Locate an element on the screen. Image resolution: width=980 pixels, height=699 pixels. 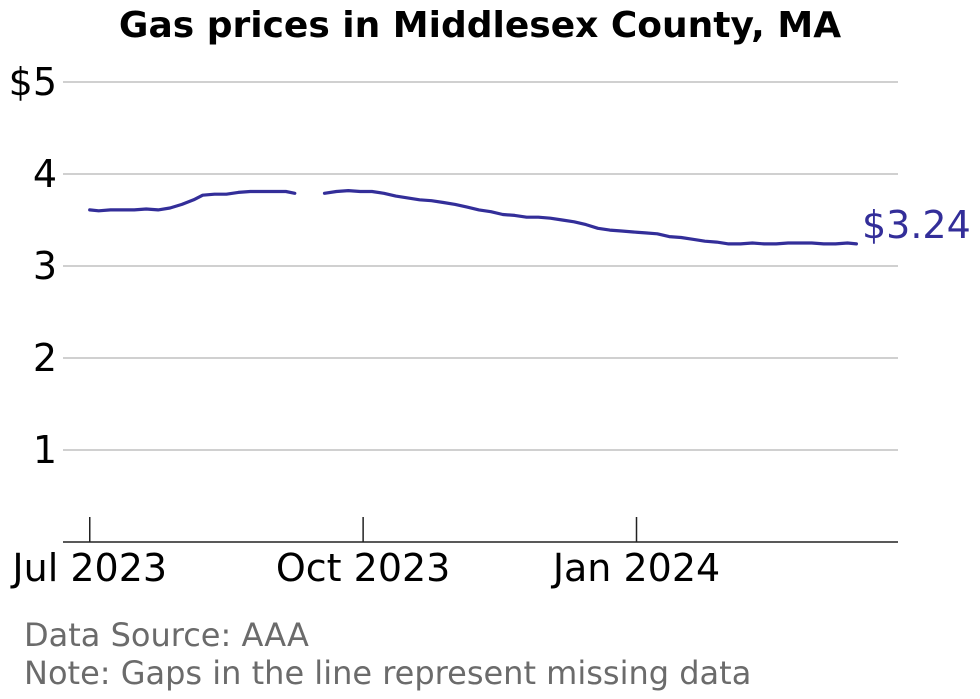
y-tick-label: 2 is located at coordinates (45, 358).